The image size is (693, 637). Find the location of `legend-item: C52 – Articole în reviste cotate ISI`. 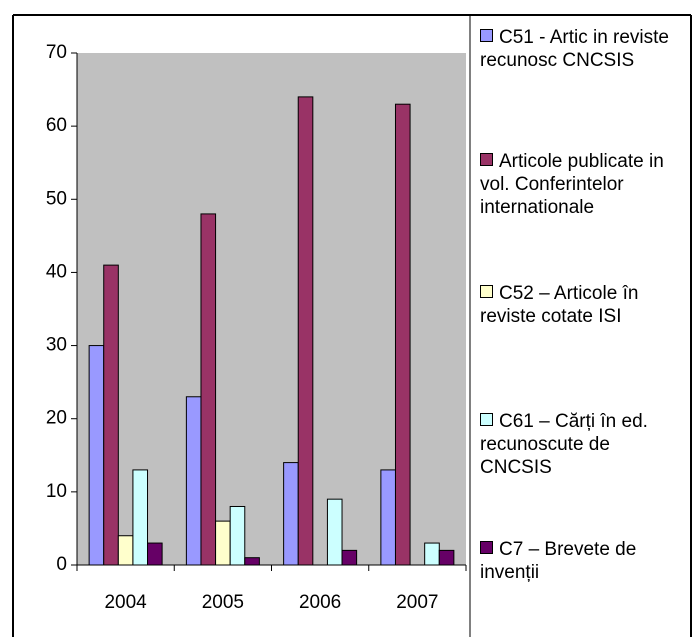

legend-item: C52 – Articole în reviste cotate ISI is located at coordinates (582, 305).